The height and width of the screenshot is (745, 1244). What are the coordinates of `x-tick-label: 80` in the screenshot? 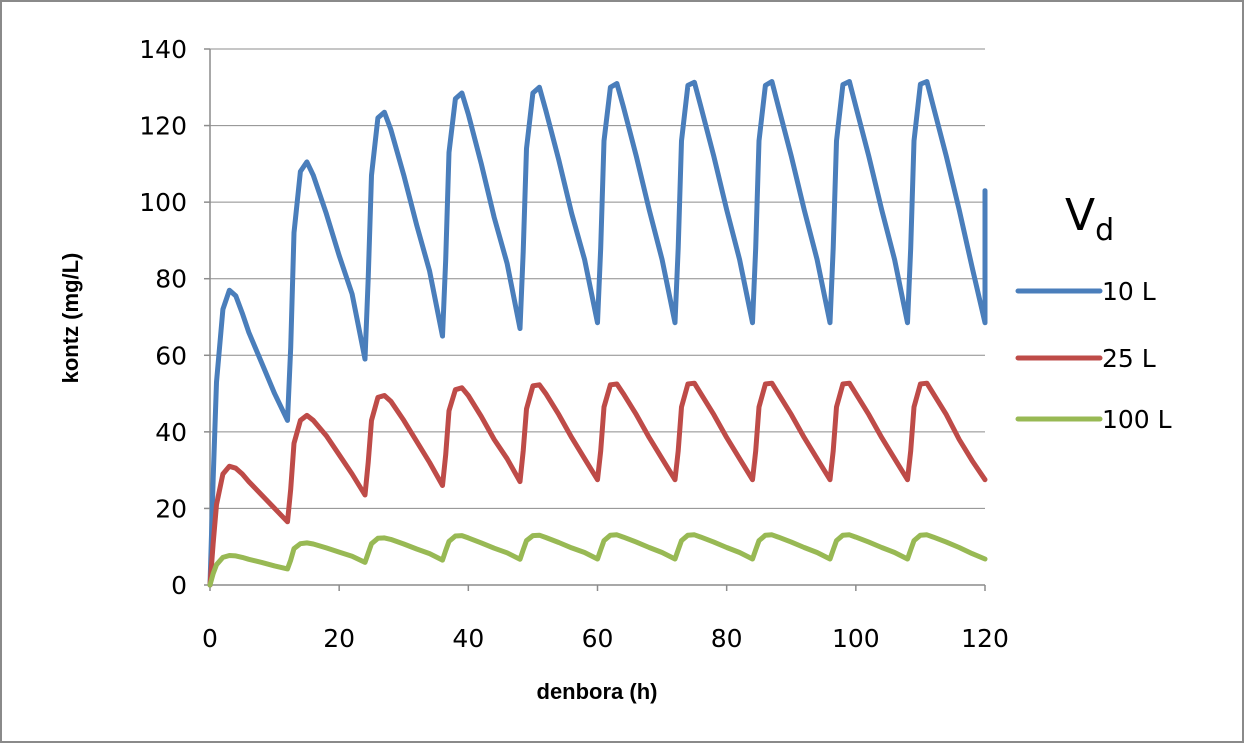 It's located at (727, 638).